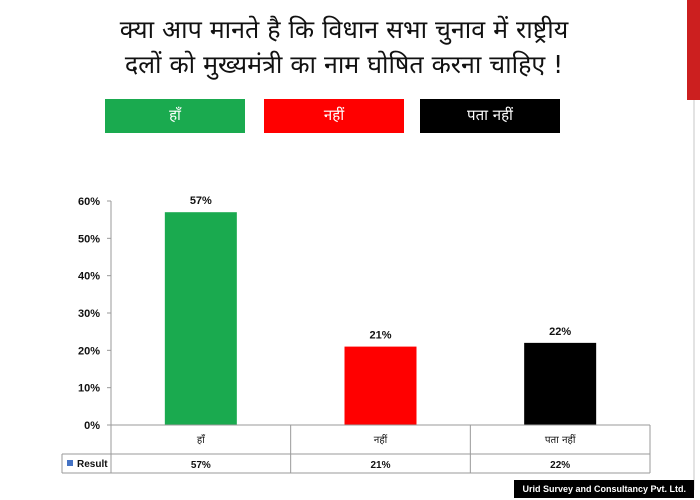 This screenshot has height=500, width=700. What do you see at coordinates (201, 440) in the screenshot?
I see `x-category-label: हाँ` at bounding box center [201, 440].